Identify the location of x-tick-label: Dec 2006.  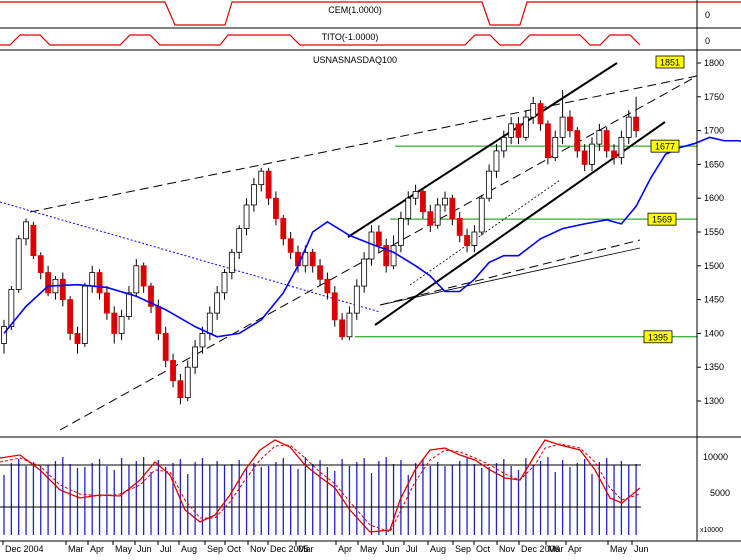
(540, 549).